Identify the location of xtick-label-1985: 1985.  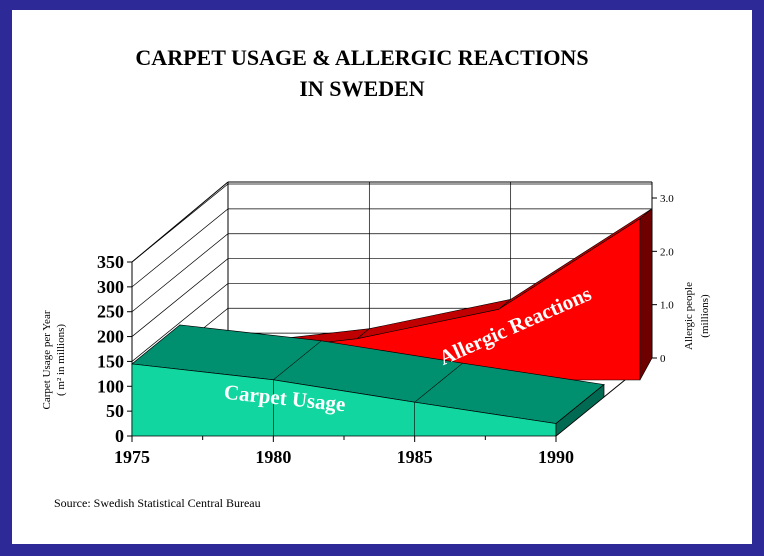
(415, 457).